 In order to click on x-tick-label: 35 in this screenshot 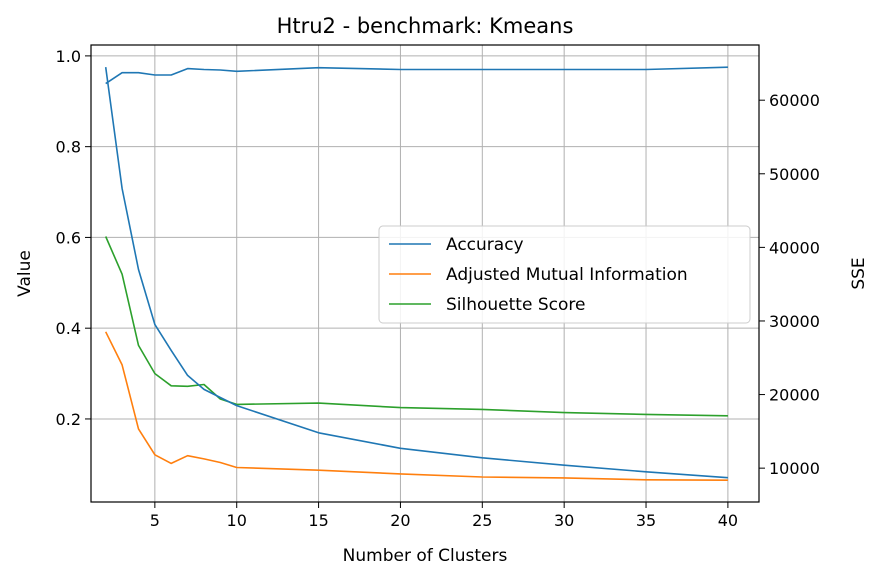, I will do `click(646, 520)`.